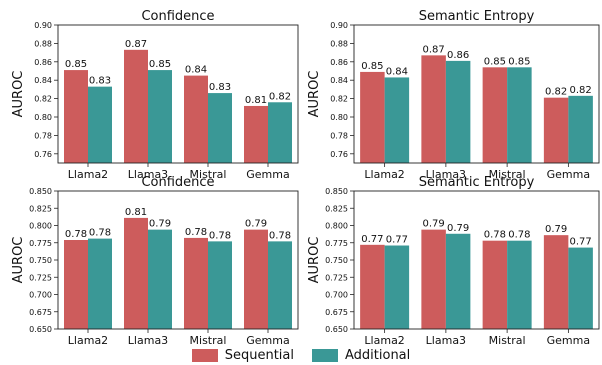 This screenshot has width=602, height=365. I want to click on data-label-additional-gemma: 0.78, so click(280, 235).